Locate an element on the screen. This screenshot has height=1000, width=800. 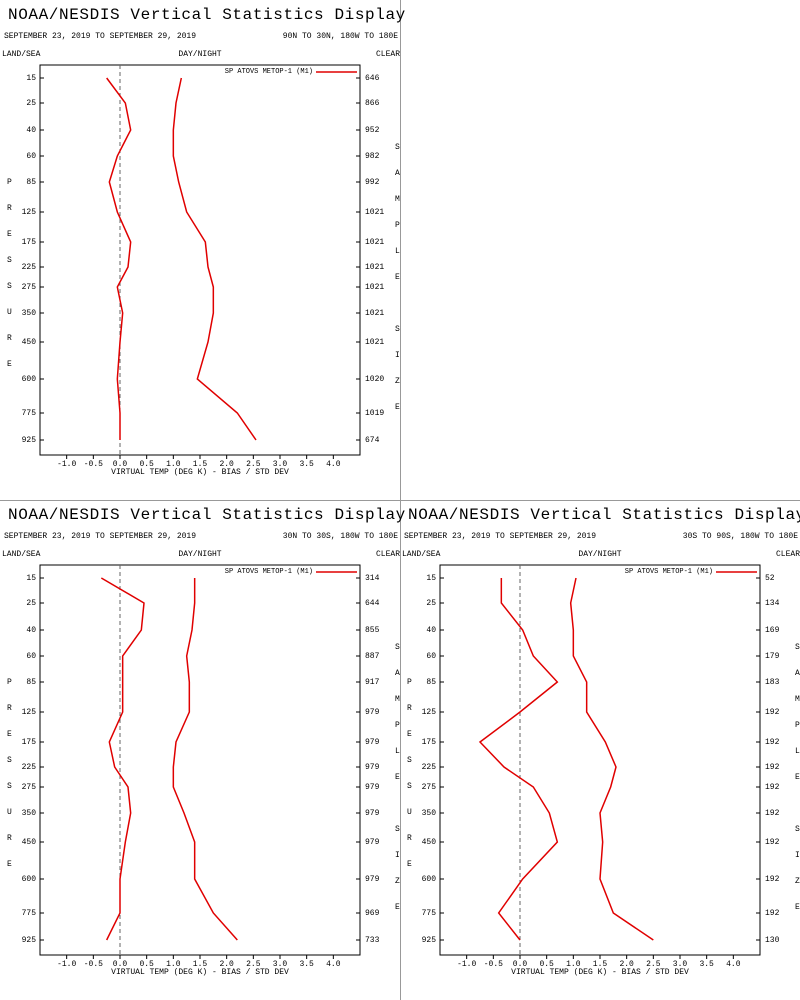
clear: CLEAR is located at coordinates (388, 54).